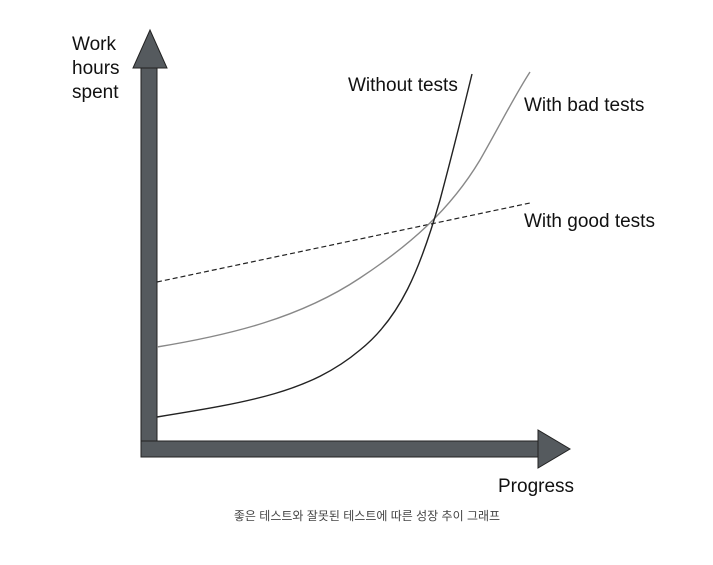 This screenshot has height=565, width=713. Describe the element at coordinates (95, 92) in the screenshot. I see `y-axis-label: spent` at that location.